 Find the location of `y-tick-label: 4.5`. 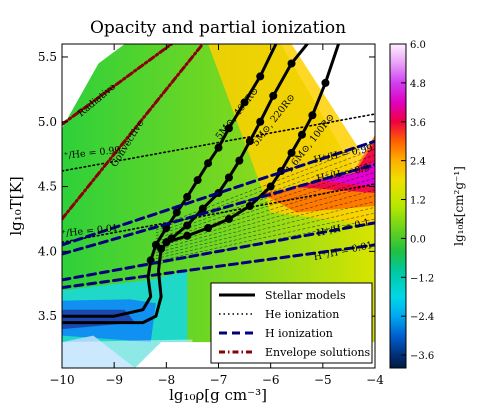

y-tick-label: 4.5 is located at coordinates (47, 187).